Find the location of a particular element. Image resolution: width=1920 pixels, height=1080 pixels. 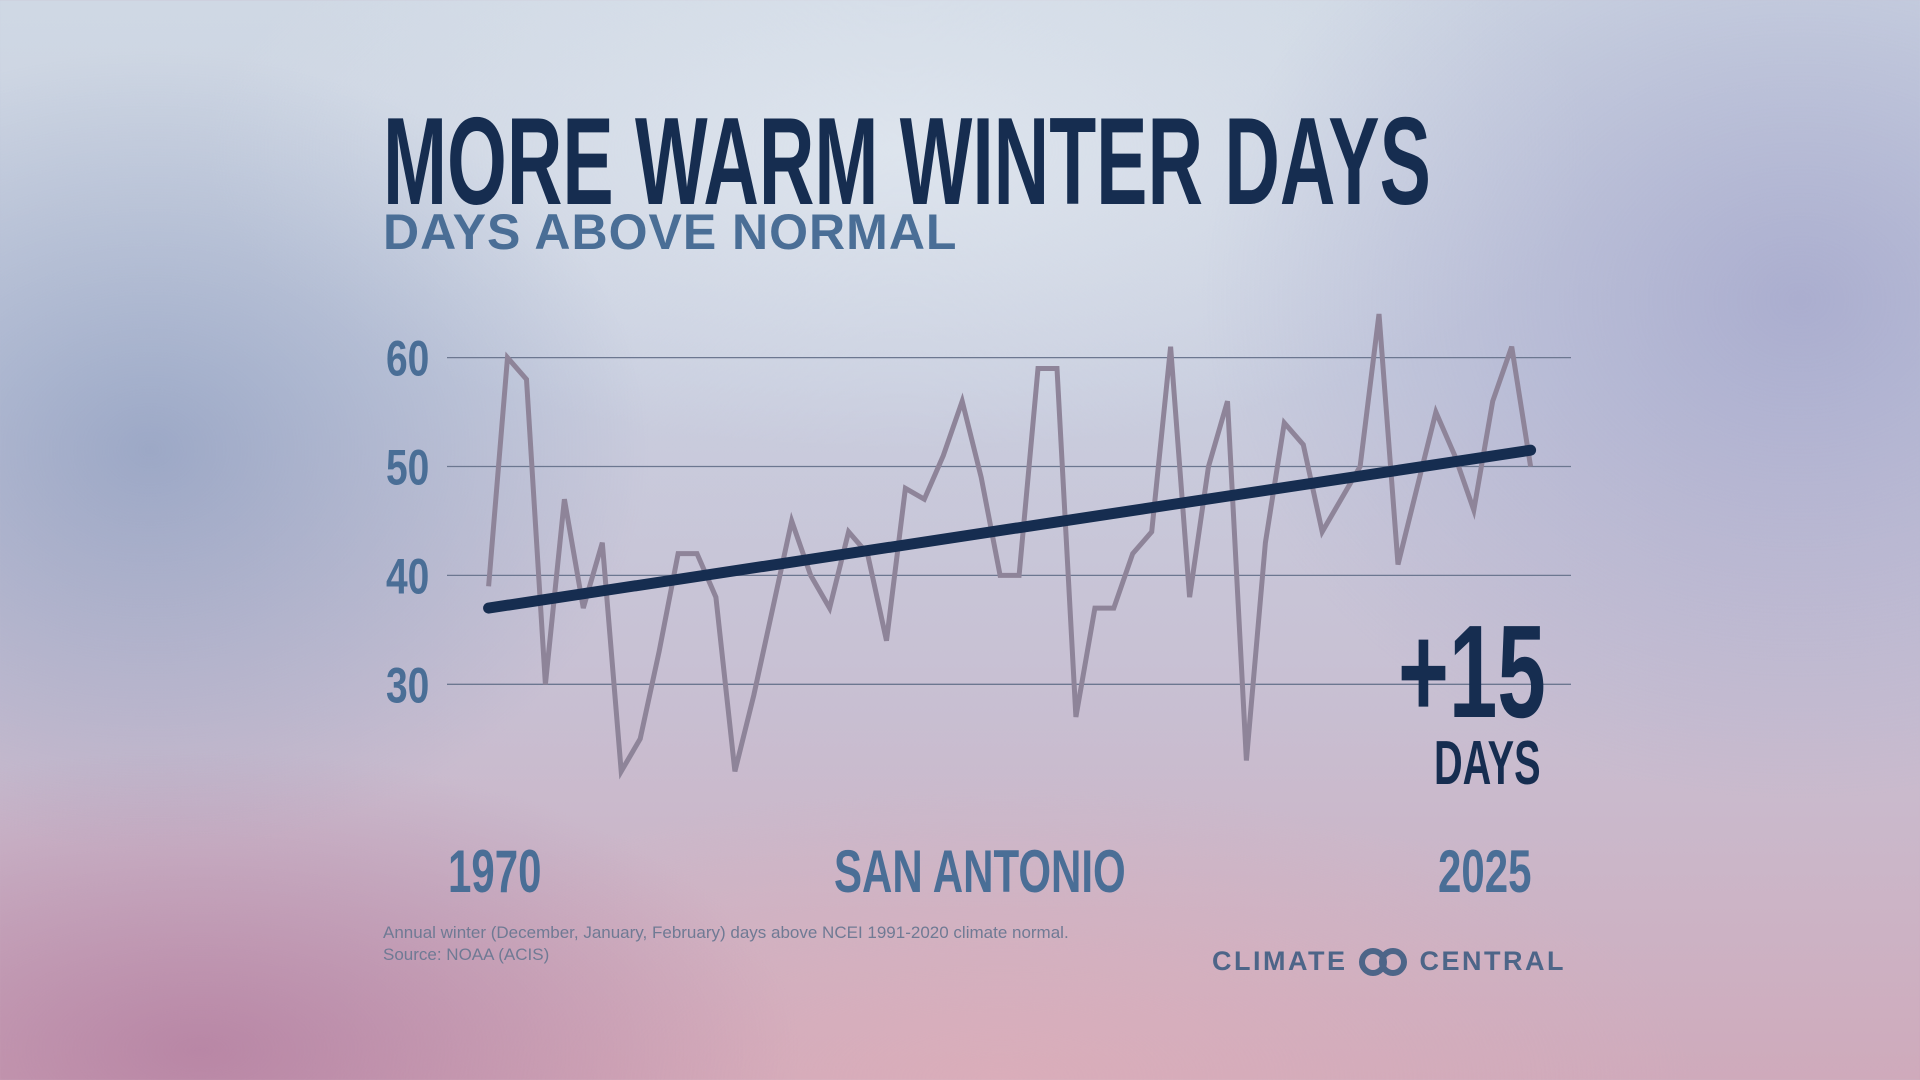

y-tick-label: 40 is located at coordinates (407, 576).